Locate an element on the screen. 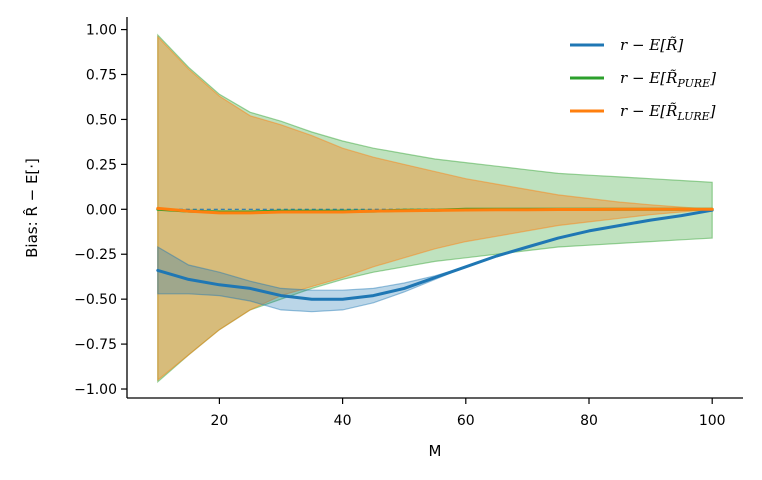 Image resolution: width=762 pixels, height=480 pixels. legend-label-2: r − E[R̃PURE]r − E[R̃PURE] is located at coordinates (668, 79).